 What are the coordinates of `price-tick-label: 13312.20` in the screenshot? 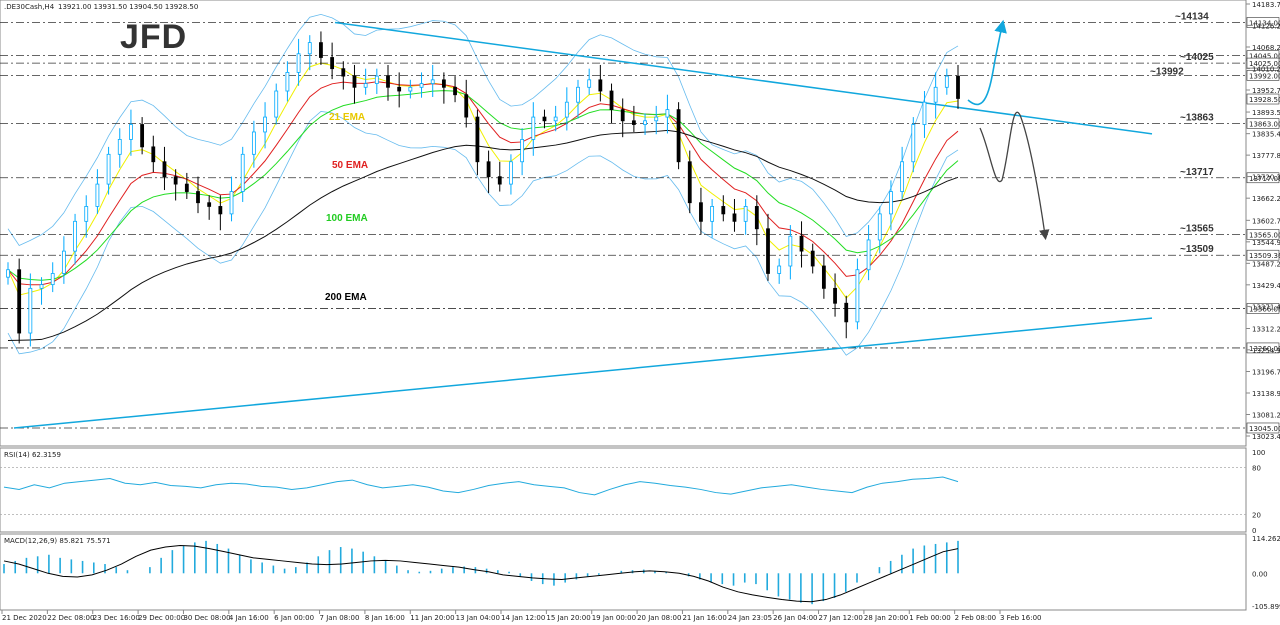 It's located at (1266, 329).